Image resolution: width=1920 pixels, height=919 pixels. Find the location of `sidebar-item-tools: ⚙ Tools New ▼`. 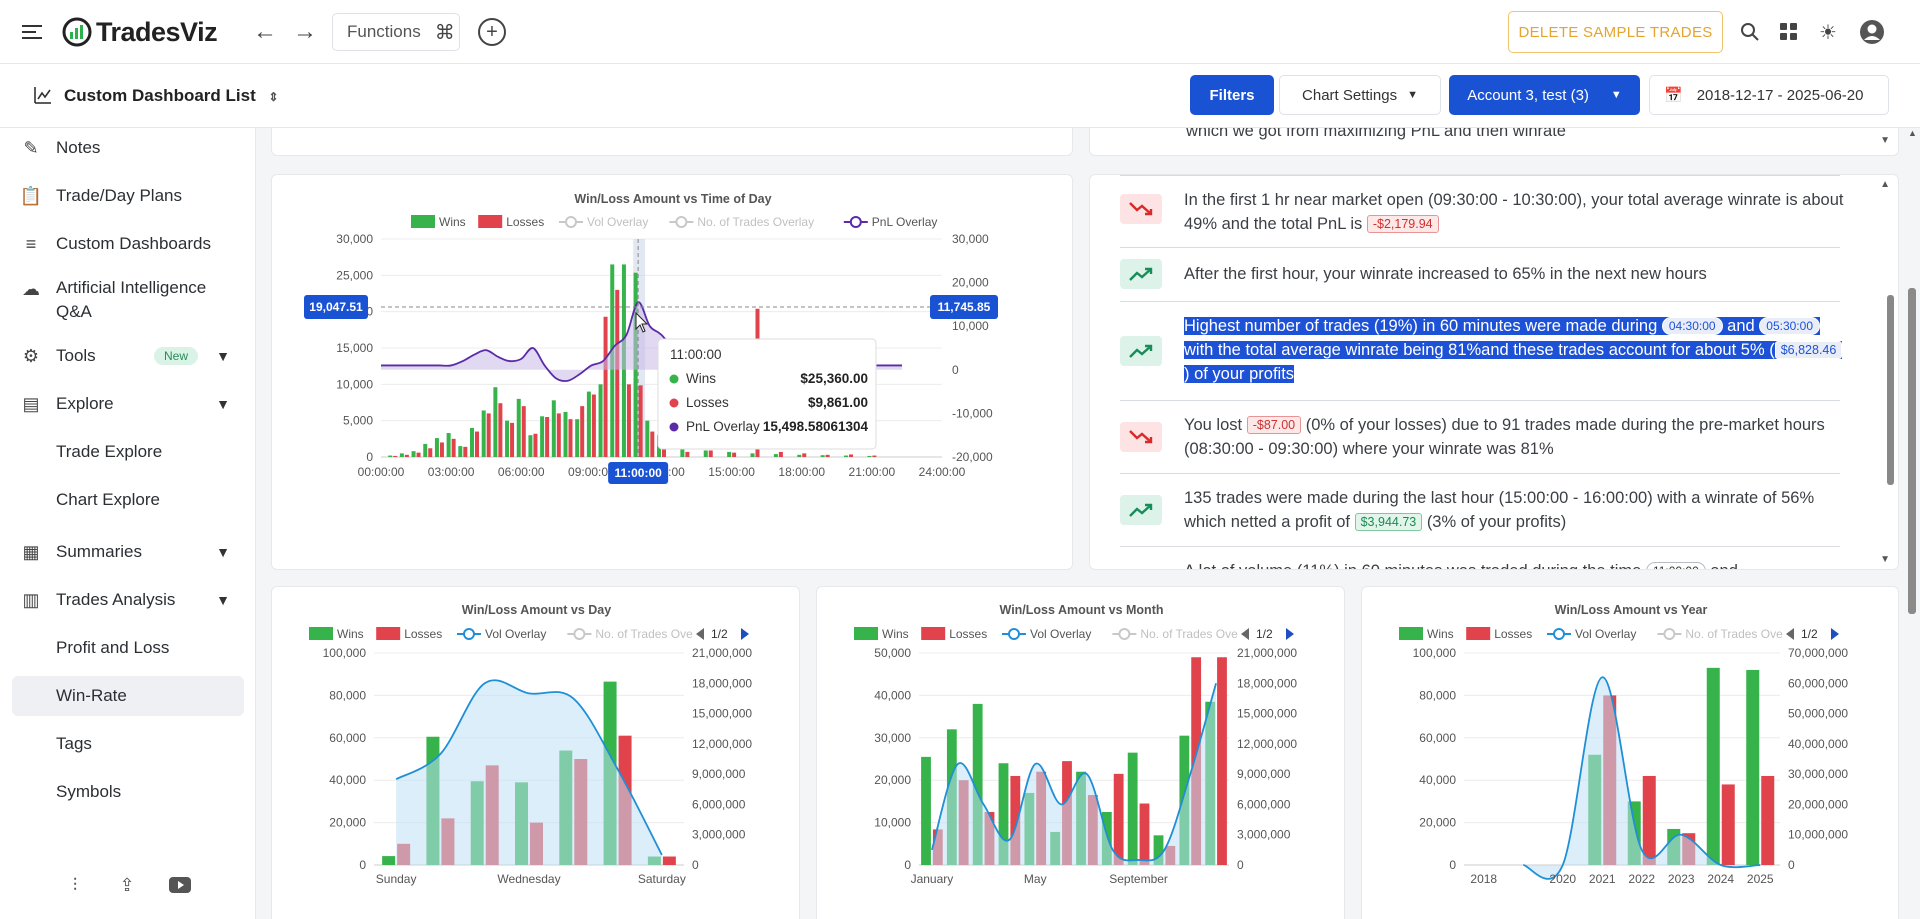

sidebar-item-tools: ⚙ Tools New ▼ is located at coordinates (128, 356).